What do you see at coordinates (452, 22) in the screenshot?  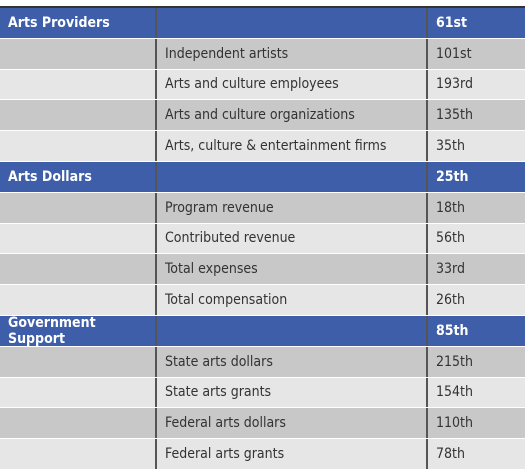 I see `section-rank: 61st` at bounding box center [452, 22].